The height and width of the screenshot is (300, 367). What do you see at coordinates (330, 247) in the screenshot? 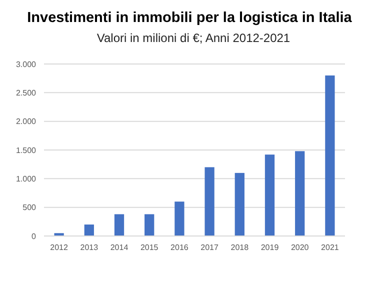
I see `x-tick-label: 2021` at bounding box center [330, 247].